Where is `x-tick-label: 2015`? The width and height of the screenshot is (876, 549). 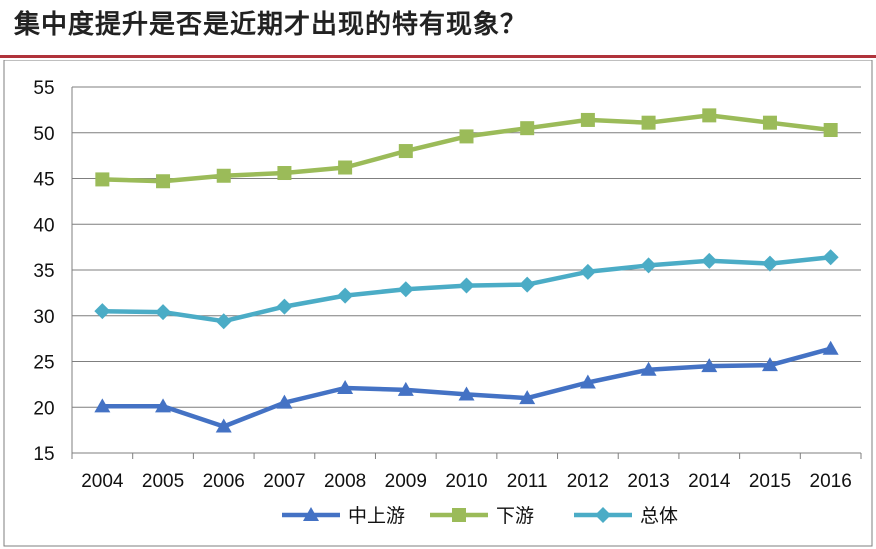
x-tick-label: 2015 is located at coordinates (770, 481).